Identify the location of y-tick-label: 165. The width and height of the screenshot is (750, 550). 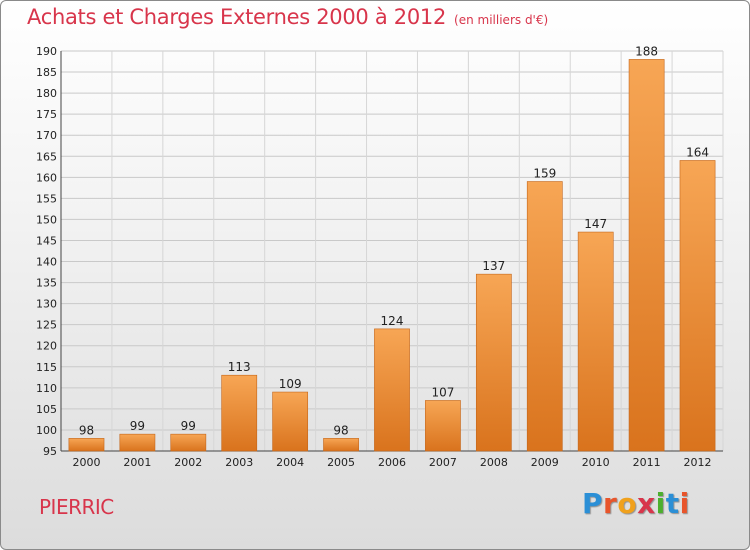
(46, 156).